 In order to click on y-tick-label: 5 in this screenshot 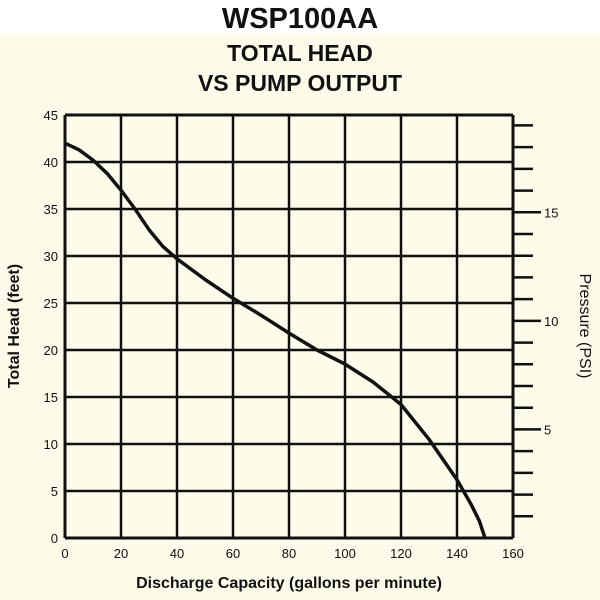, I will do `click(54, 491)`.